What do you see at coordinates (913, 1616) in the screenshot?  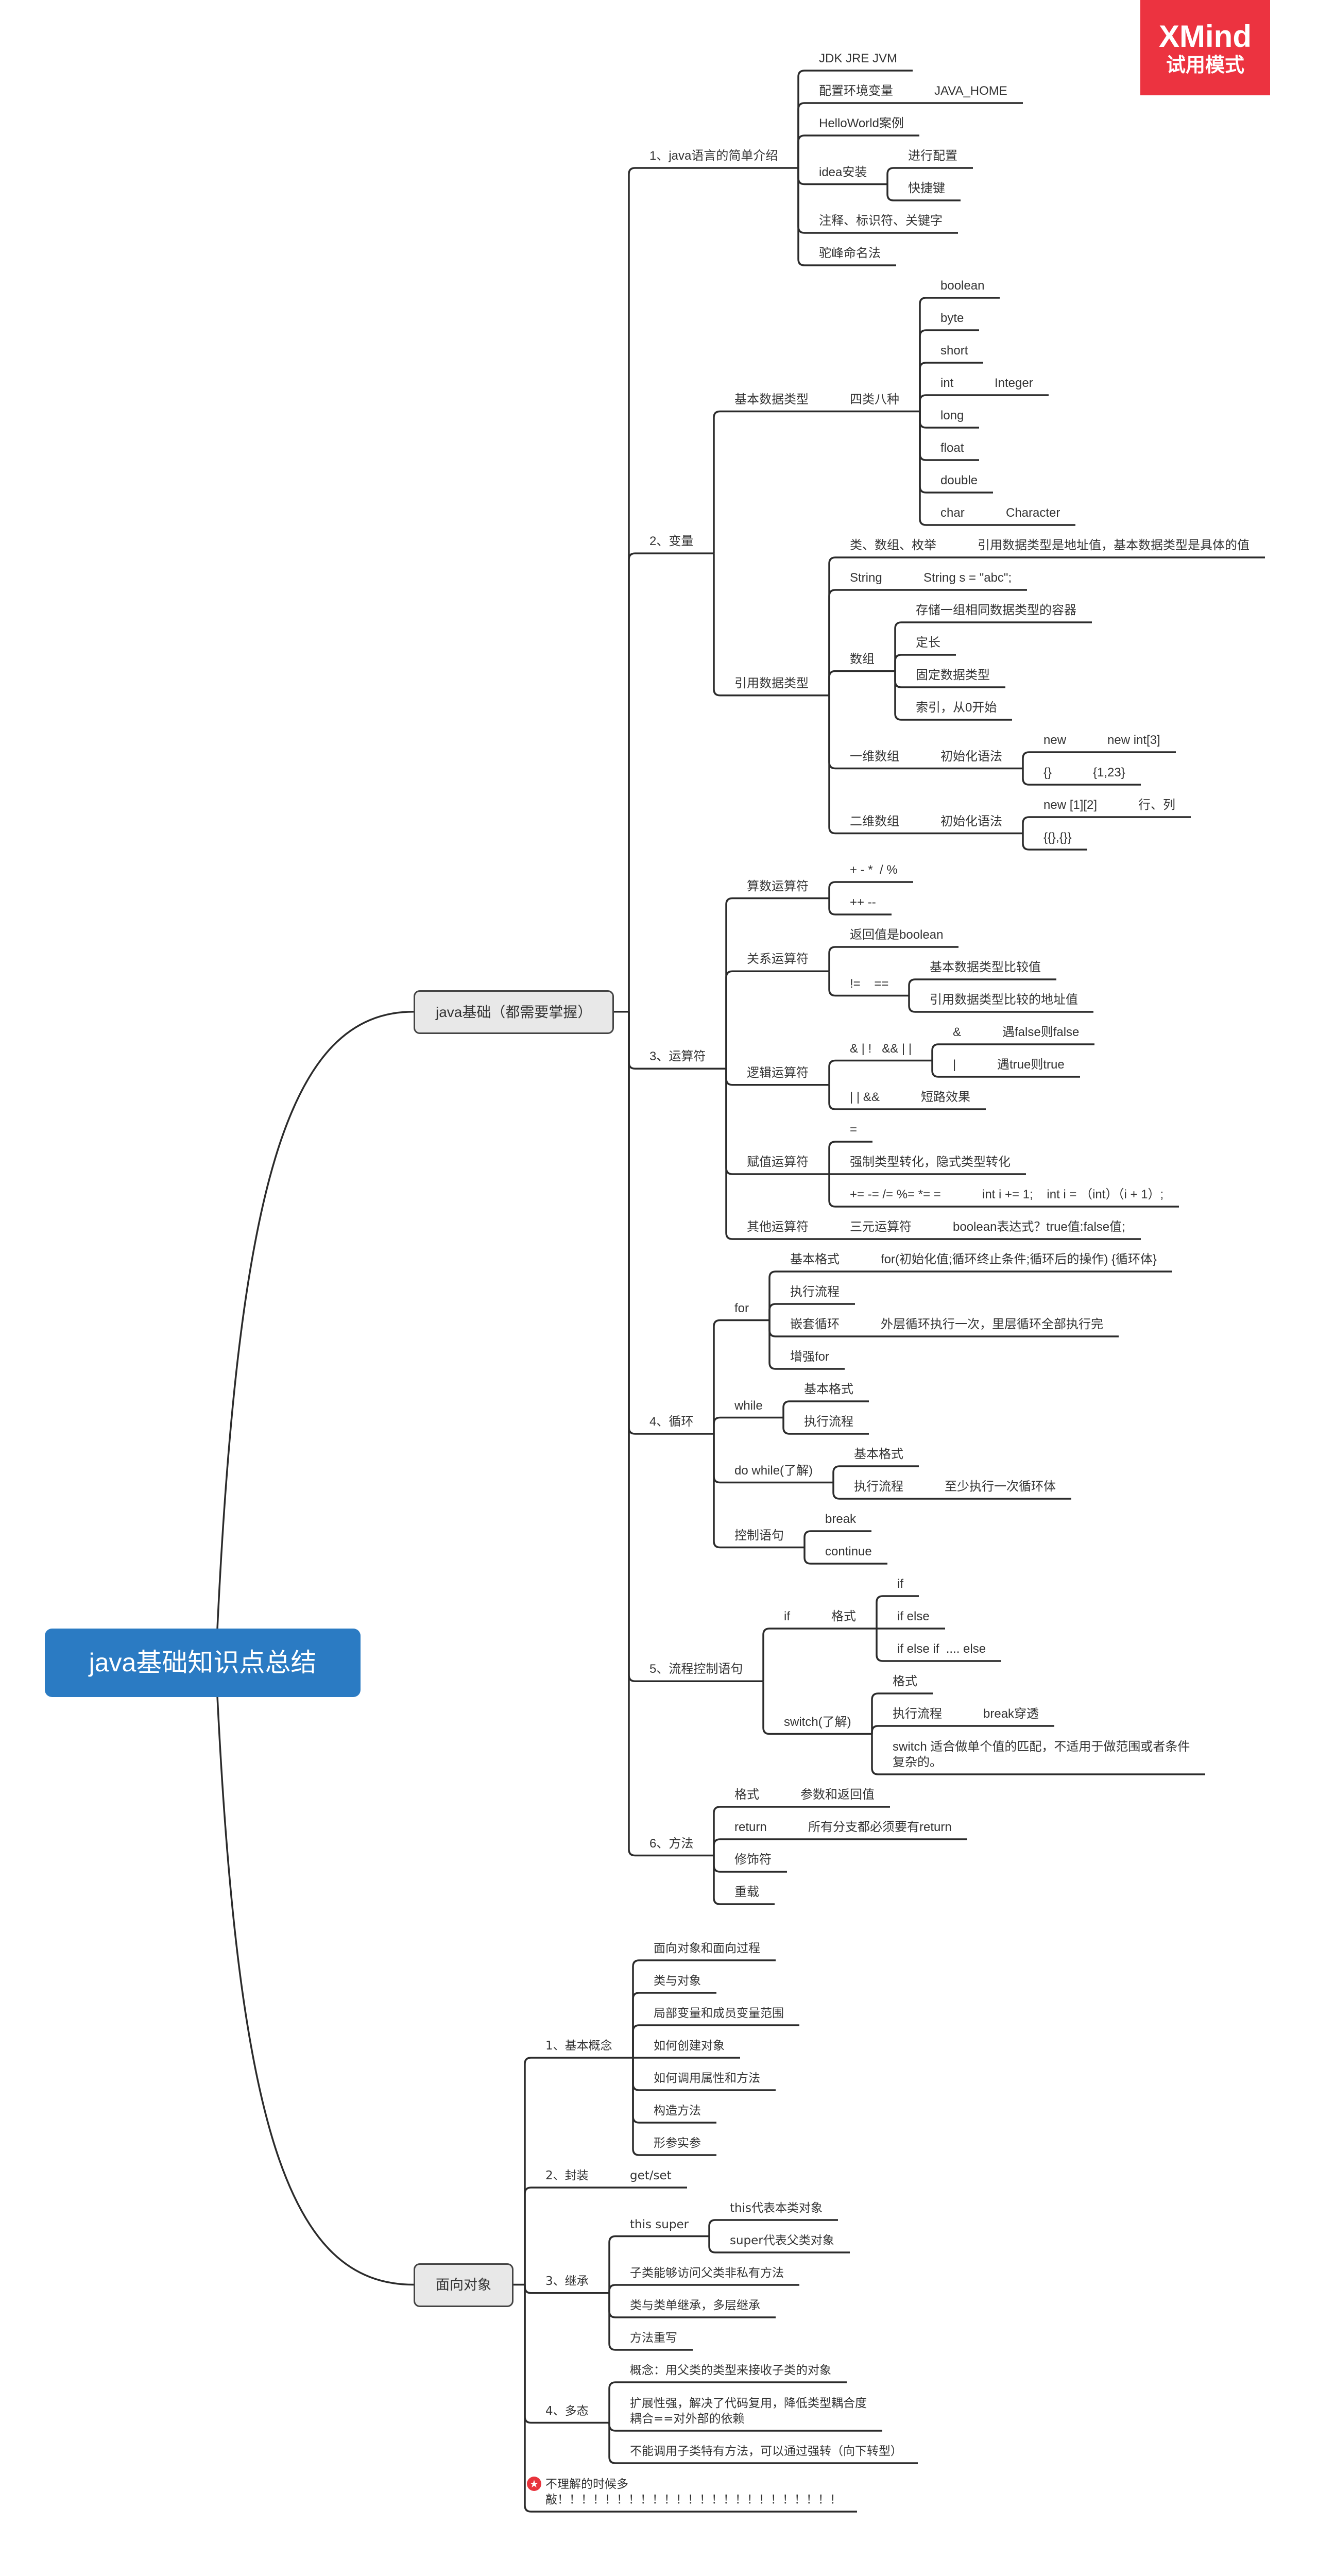 I see `mindmap-topic: if else` at bounding box center [913, 1616].